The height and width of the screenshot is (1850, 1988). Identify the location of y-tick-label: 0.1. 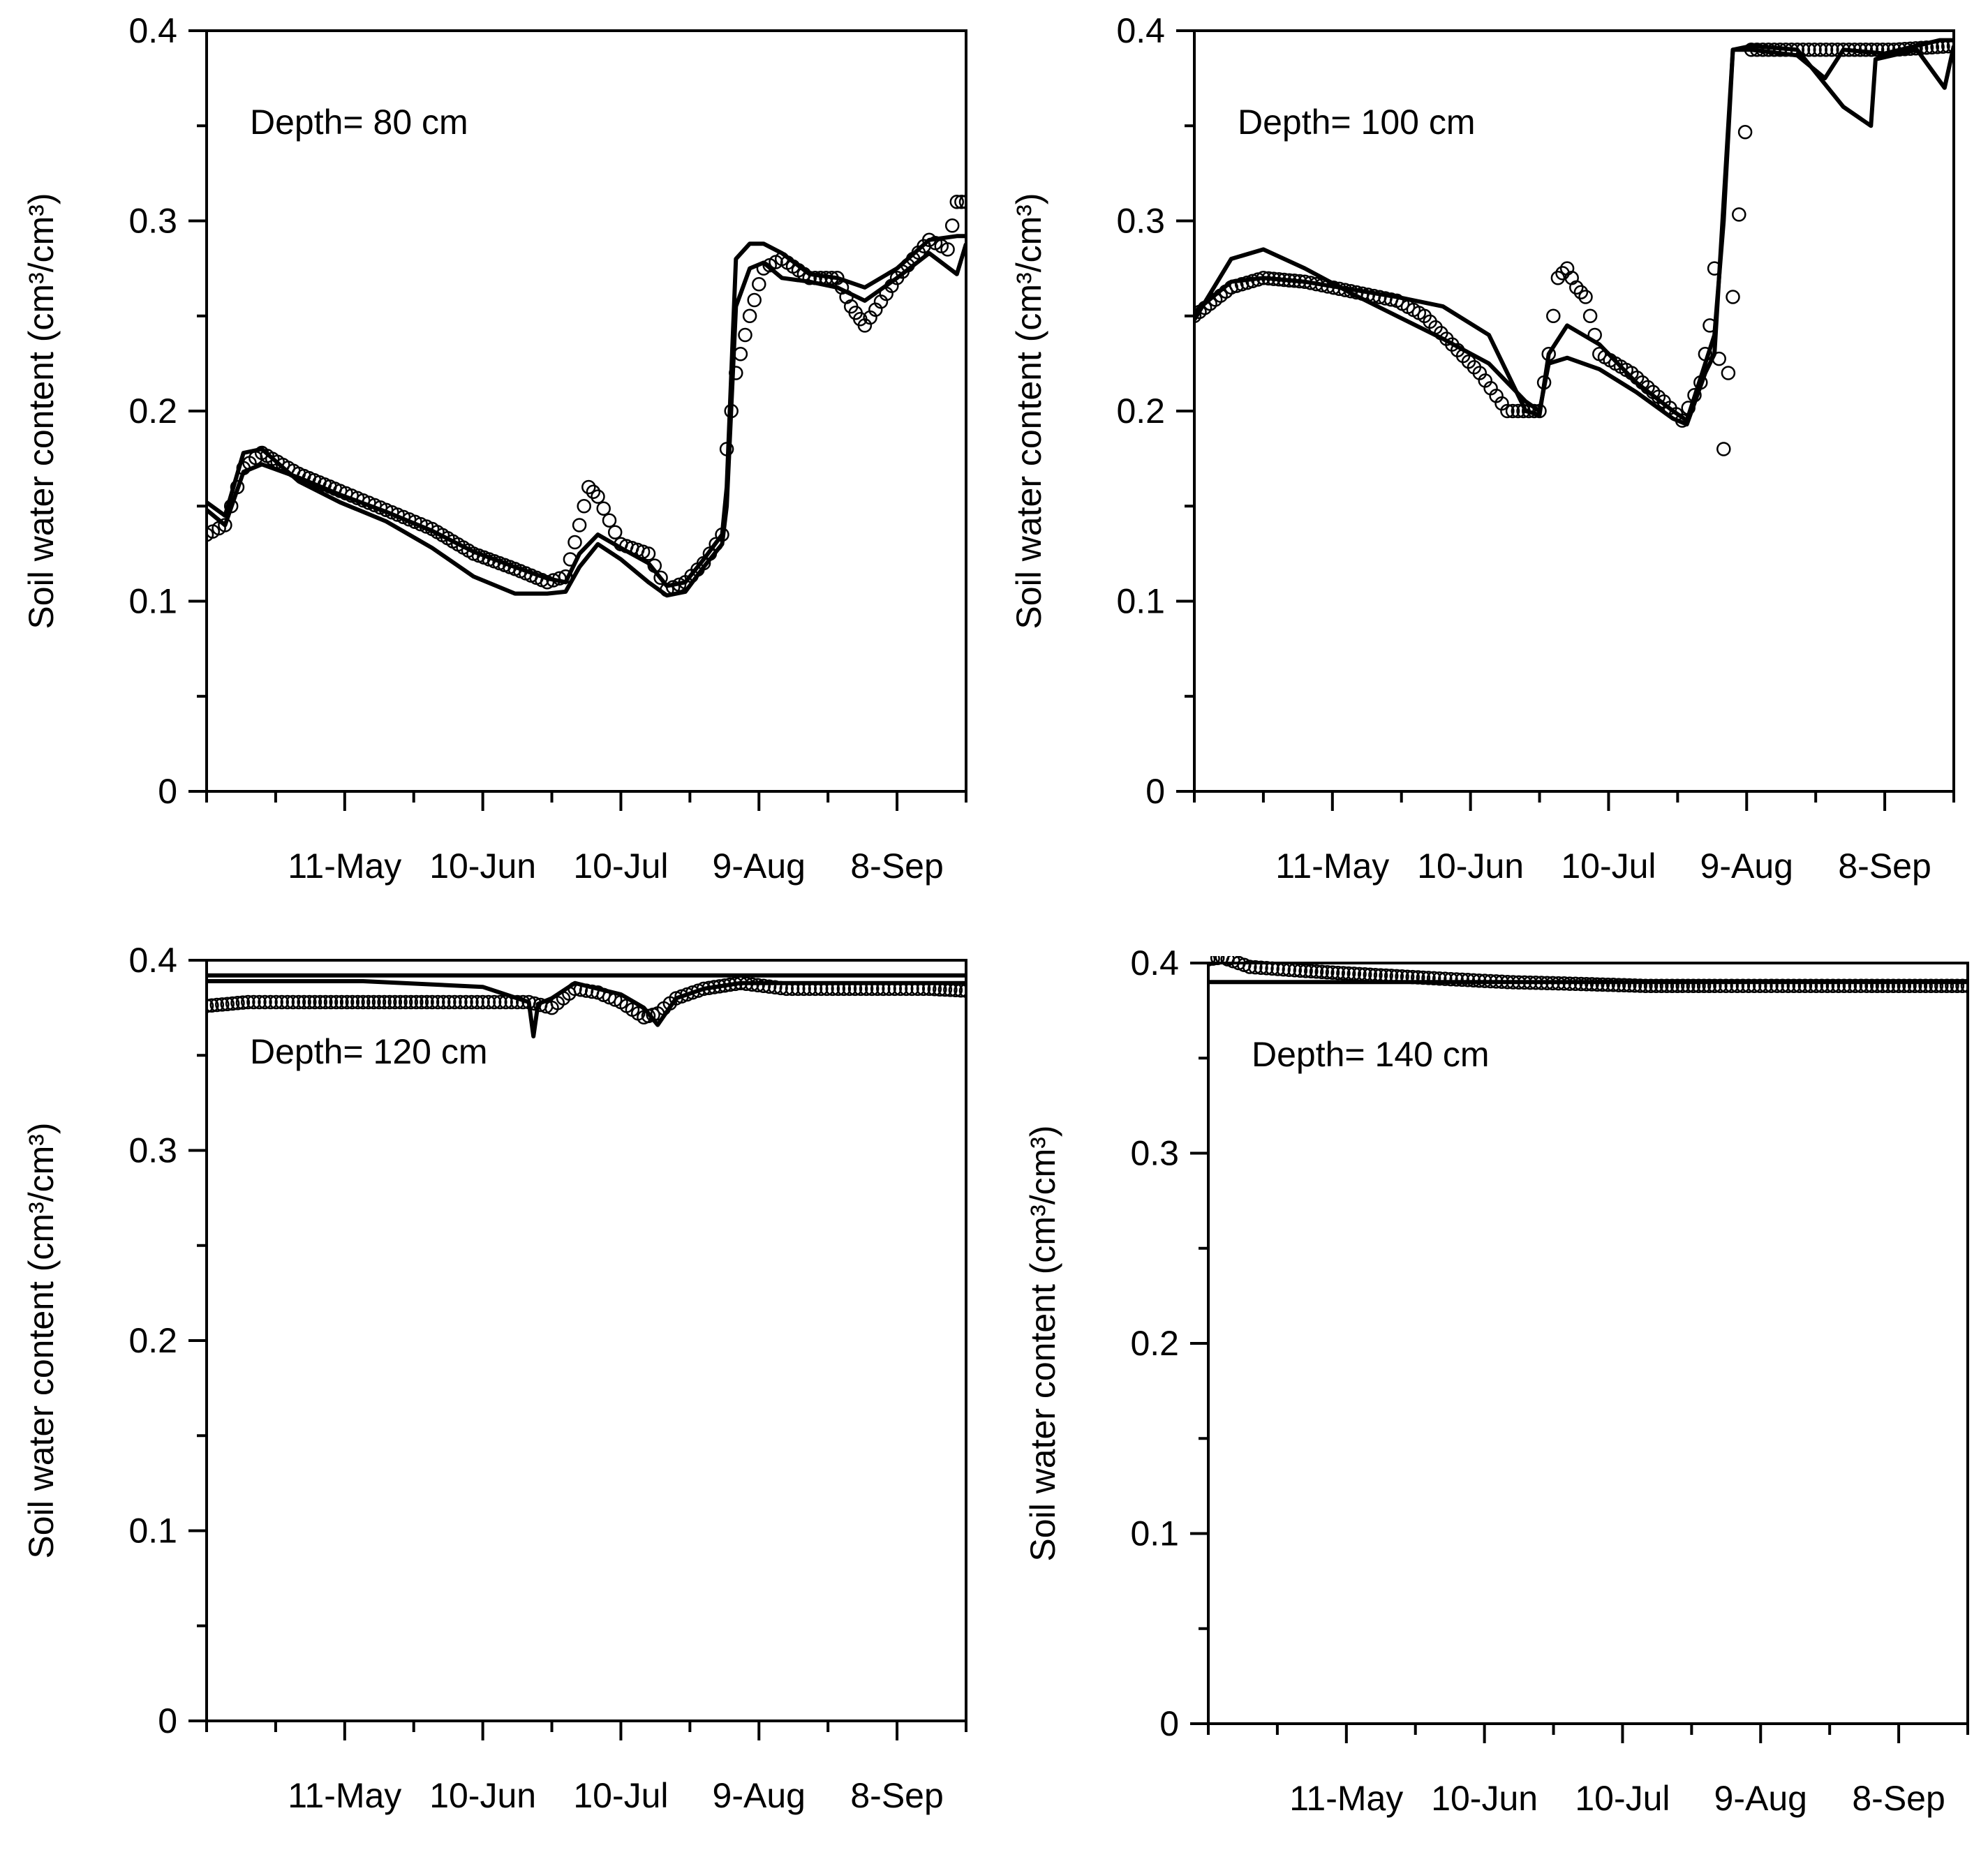
(1140, 601).